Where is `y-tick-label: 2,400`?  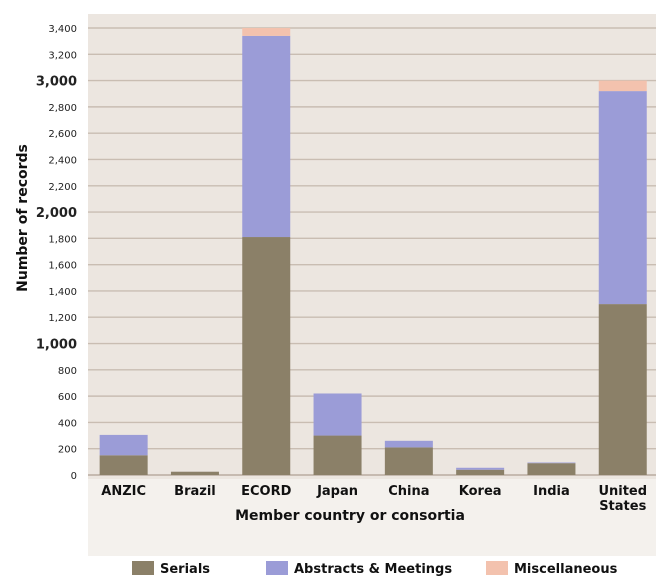 y-tick-label: 2,400 is located at coordinates (62, 160).